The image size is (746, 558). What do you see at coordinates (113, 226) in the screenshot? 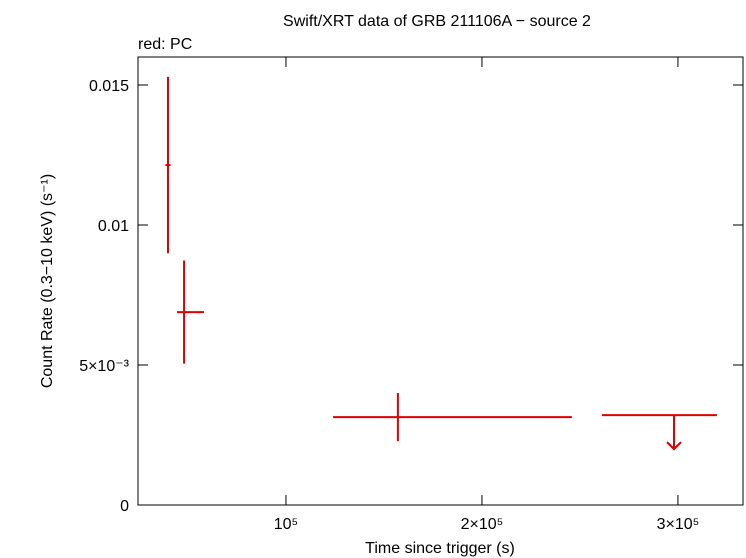
I see `y-tick-label: 0.01` at bounding box center [113, 226].